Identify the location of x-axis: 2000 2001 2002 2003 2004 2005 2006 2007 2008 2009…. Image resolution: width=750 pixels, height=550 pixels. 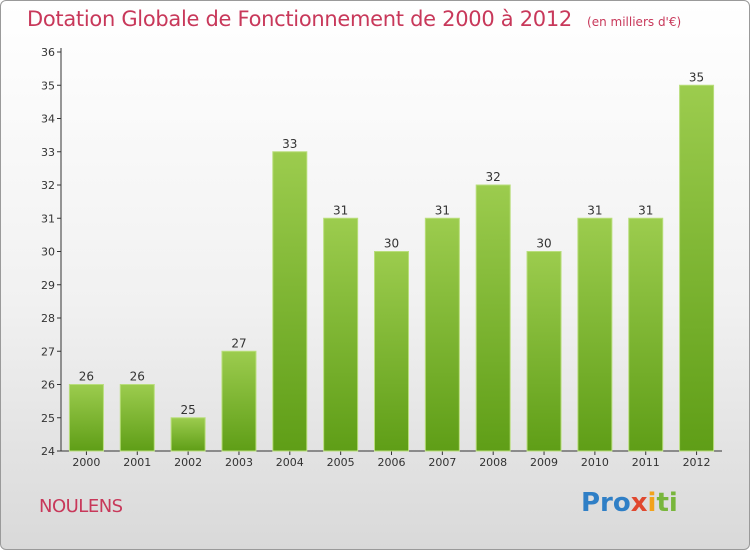
(391, 459).